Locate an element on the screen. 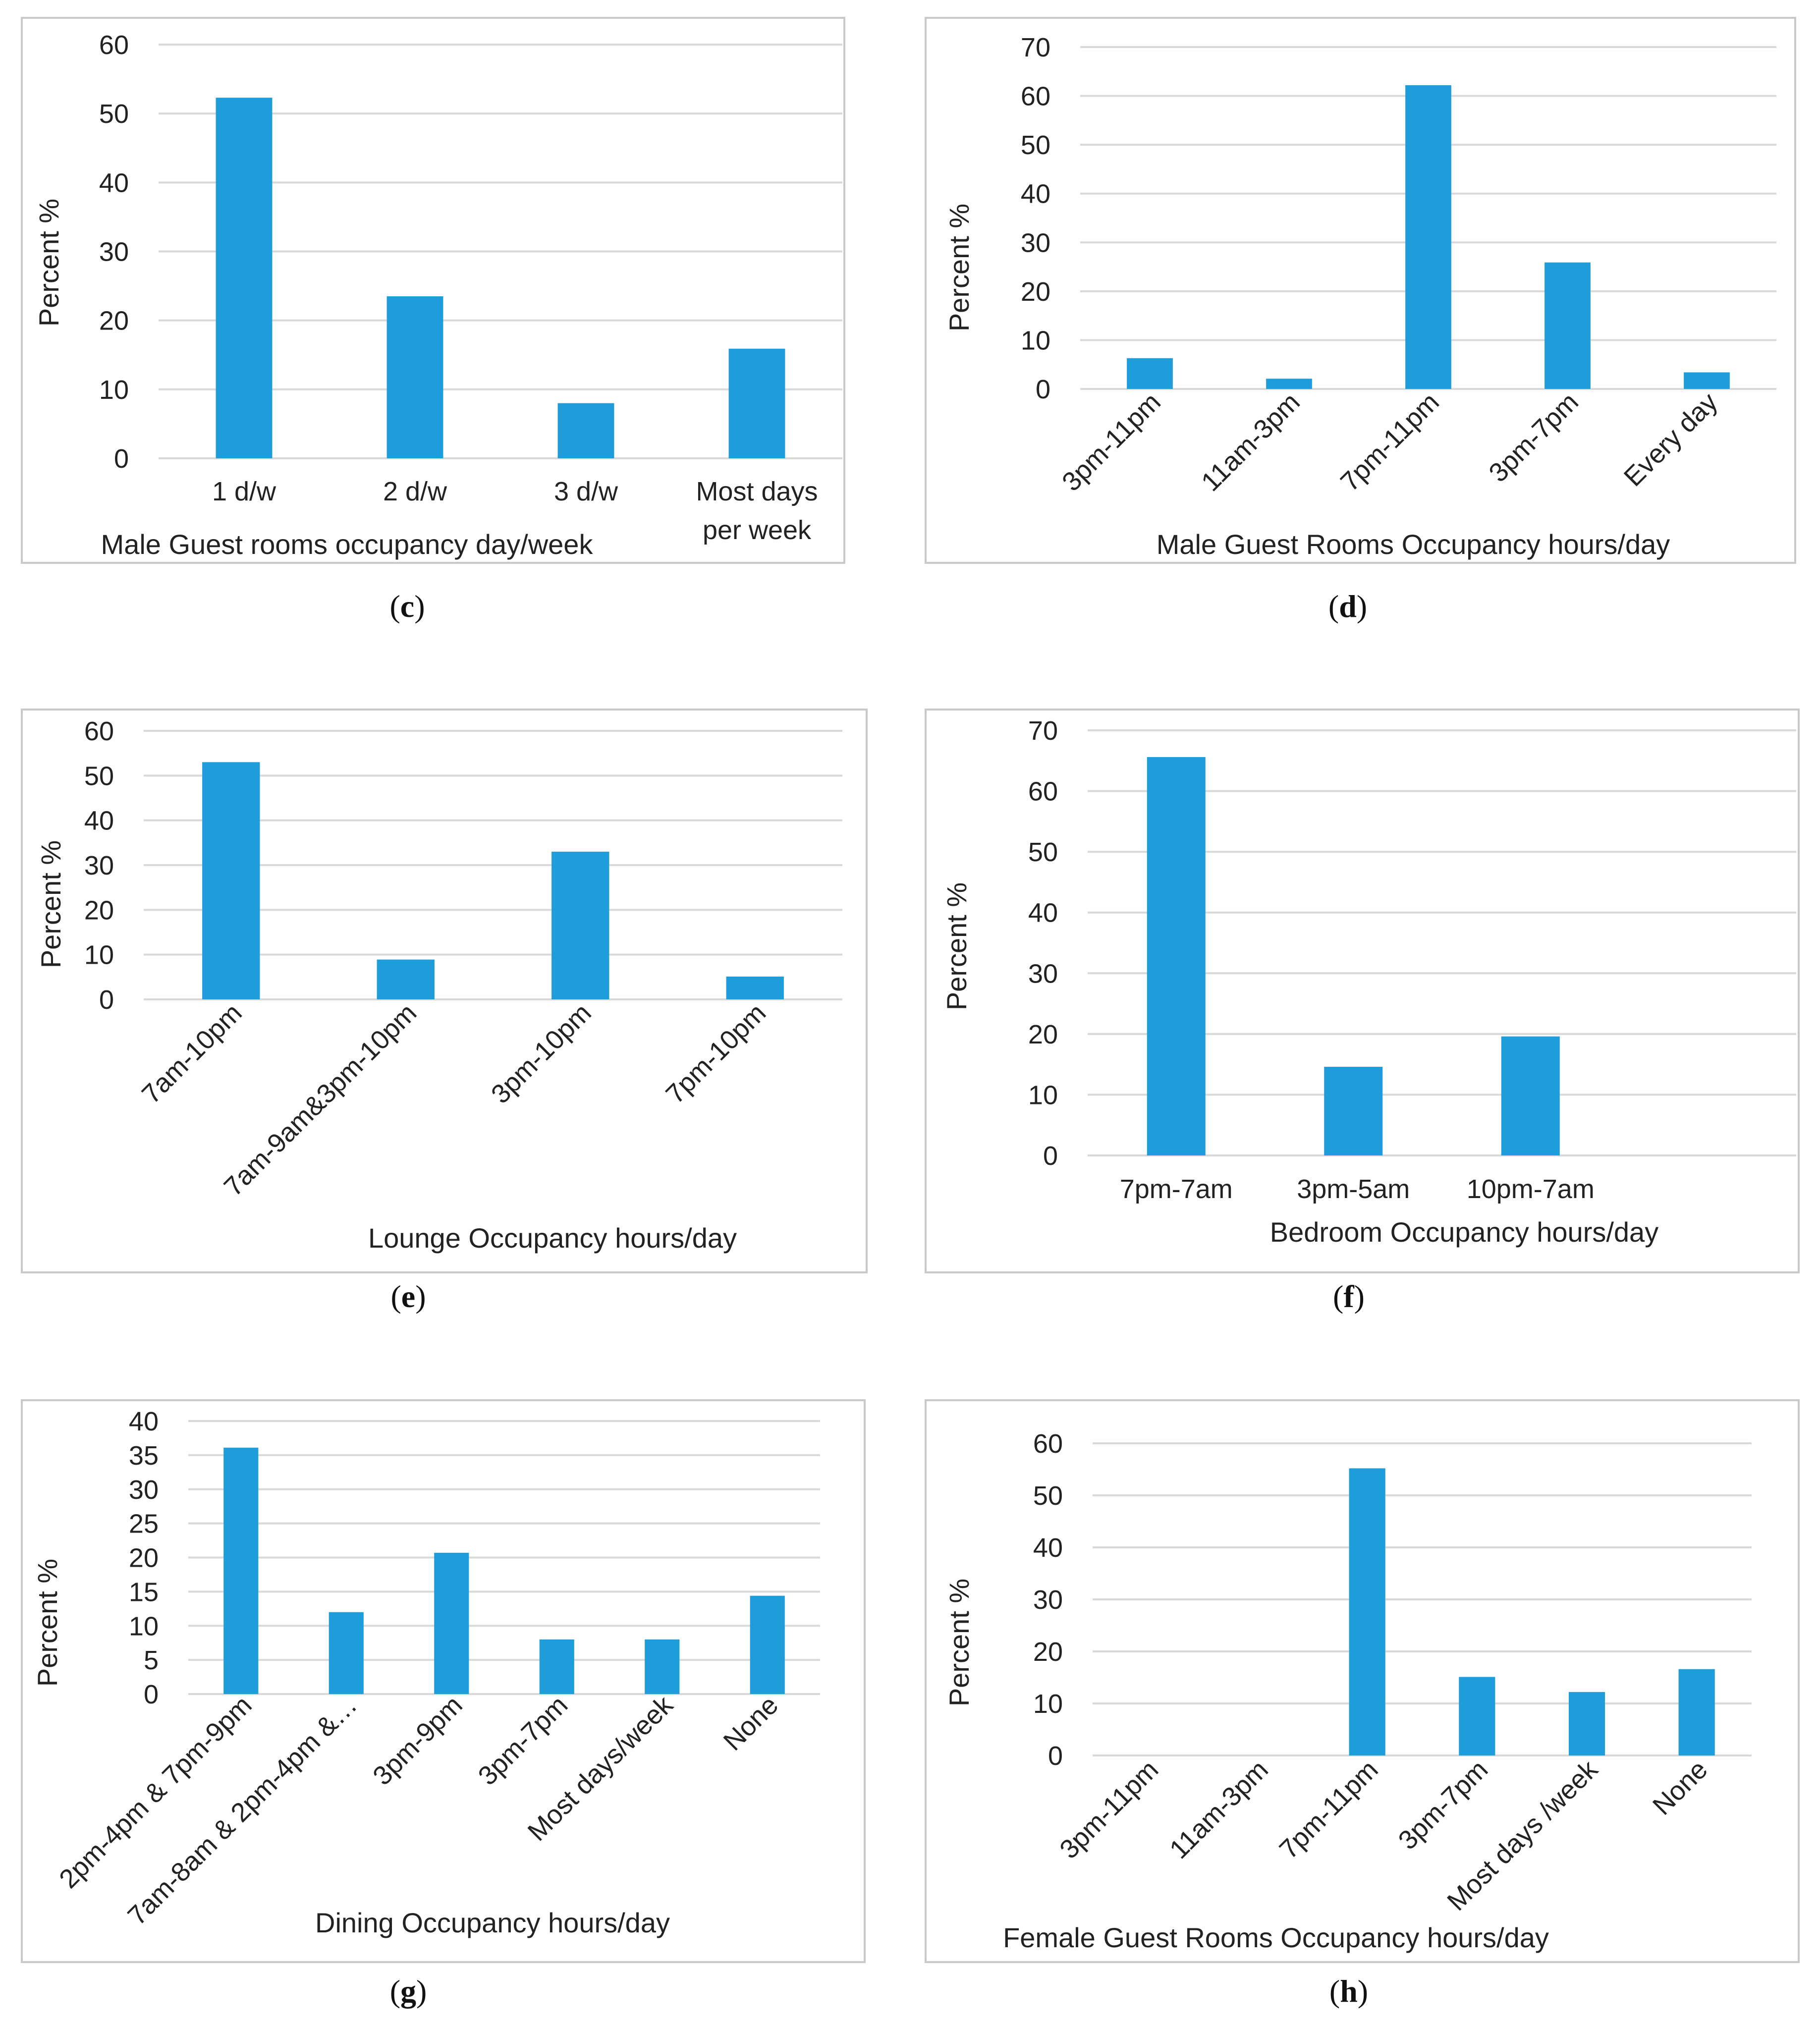  panel-caption: (c) is located at coordinates (407, 607).